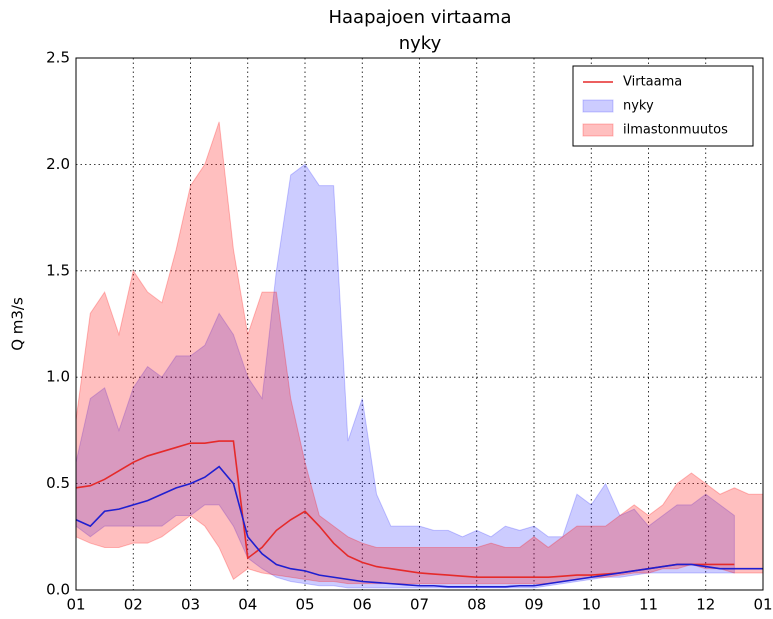 This screenshot has width=773, height=619. I want to click on y-tick-label: 1.5, so click(58, 270).